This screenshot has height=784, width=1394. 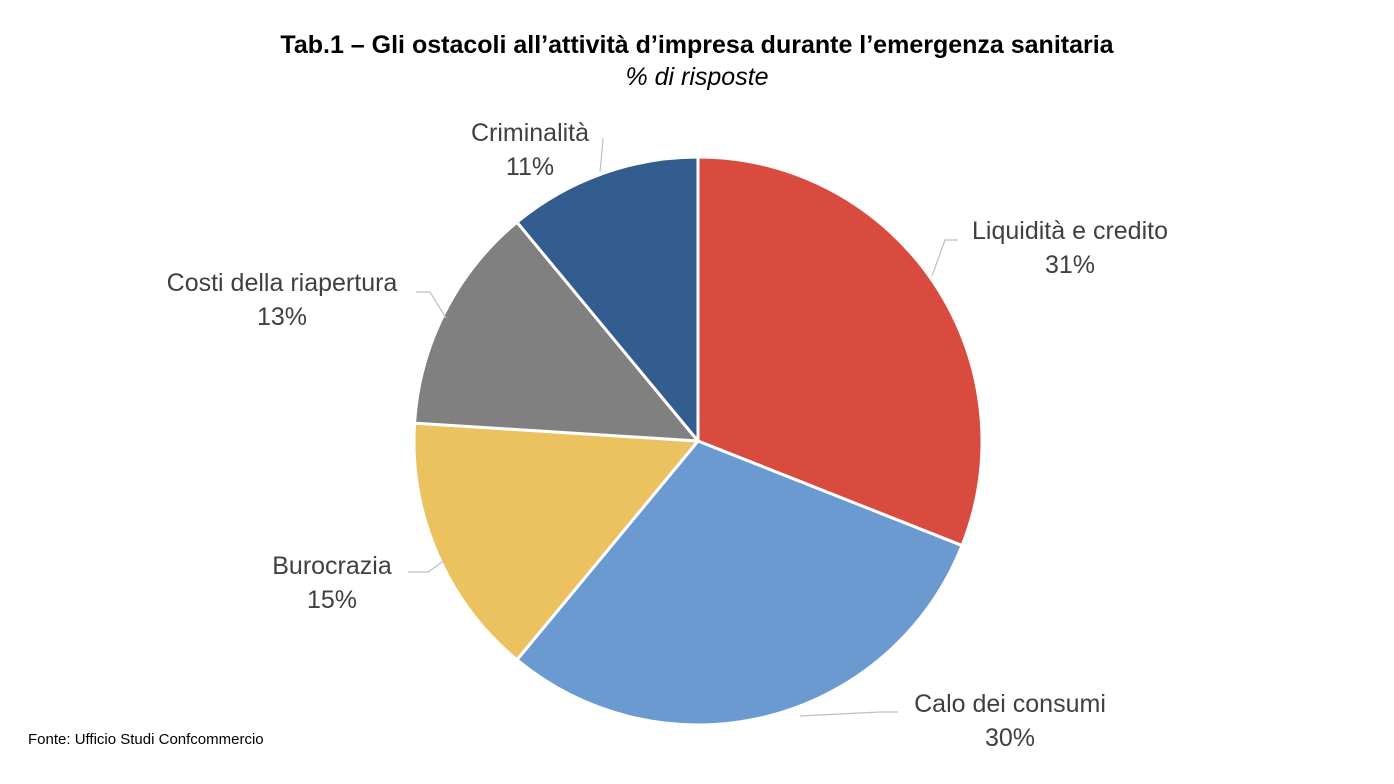 I want to click on leader-line-liquidita-e-credito, so click(x=944, y=258).